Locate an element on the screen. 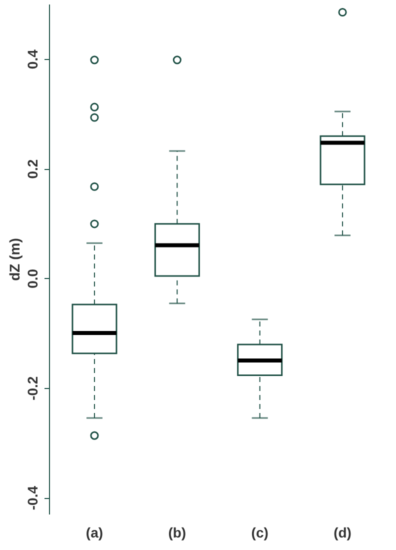 This screenshot has width=396, height=550. y-axis-title: dZ (m) is located at coordinates (14, 259).